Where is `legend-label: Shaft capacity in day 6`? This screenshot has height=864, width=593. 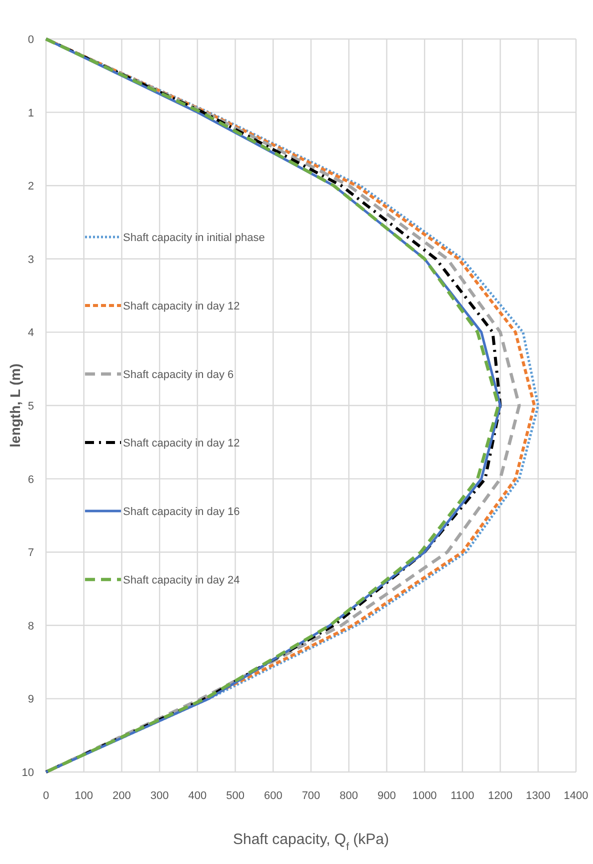 legend-label: Shaft capacity in day 6 is located at coordinates (178, 375).